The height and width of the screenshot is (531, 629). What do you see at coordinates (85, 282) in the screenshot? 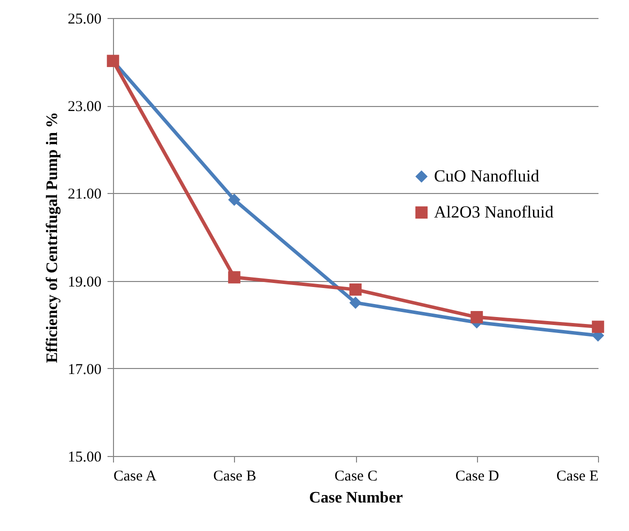
I see `y-tick-label: 19.00` at bounding box center [85, 282].